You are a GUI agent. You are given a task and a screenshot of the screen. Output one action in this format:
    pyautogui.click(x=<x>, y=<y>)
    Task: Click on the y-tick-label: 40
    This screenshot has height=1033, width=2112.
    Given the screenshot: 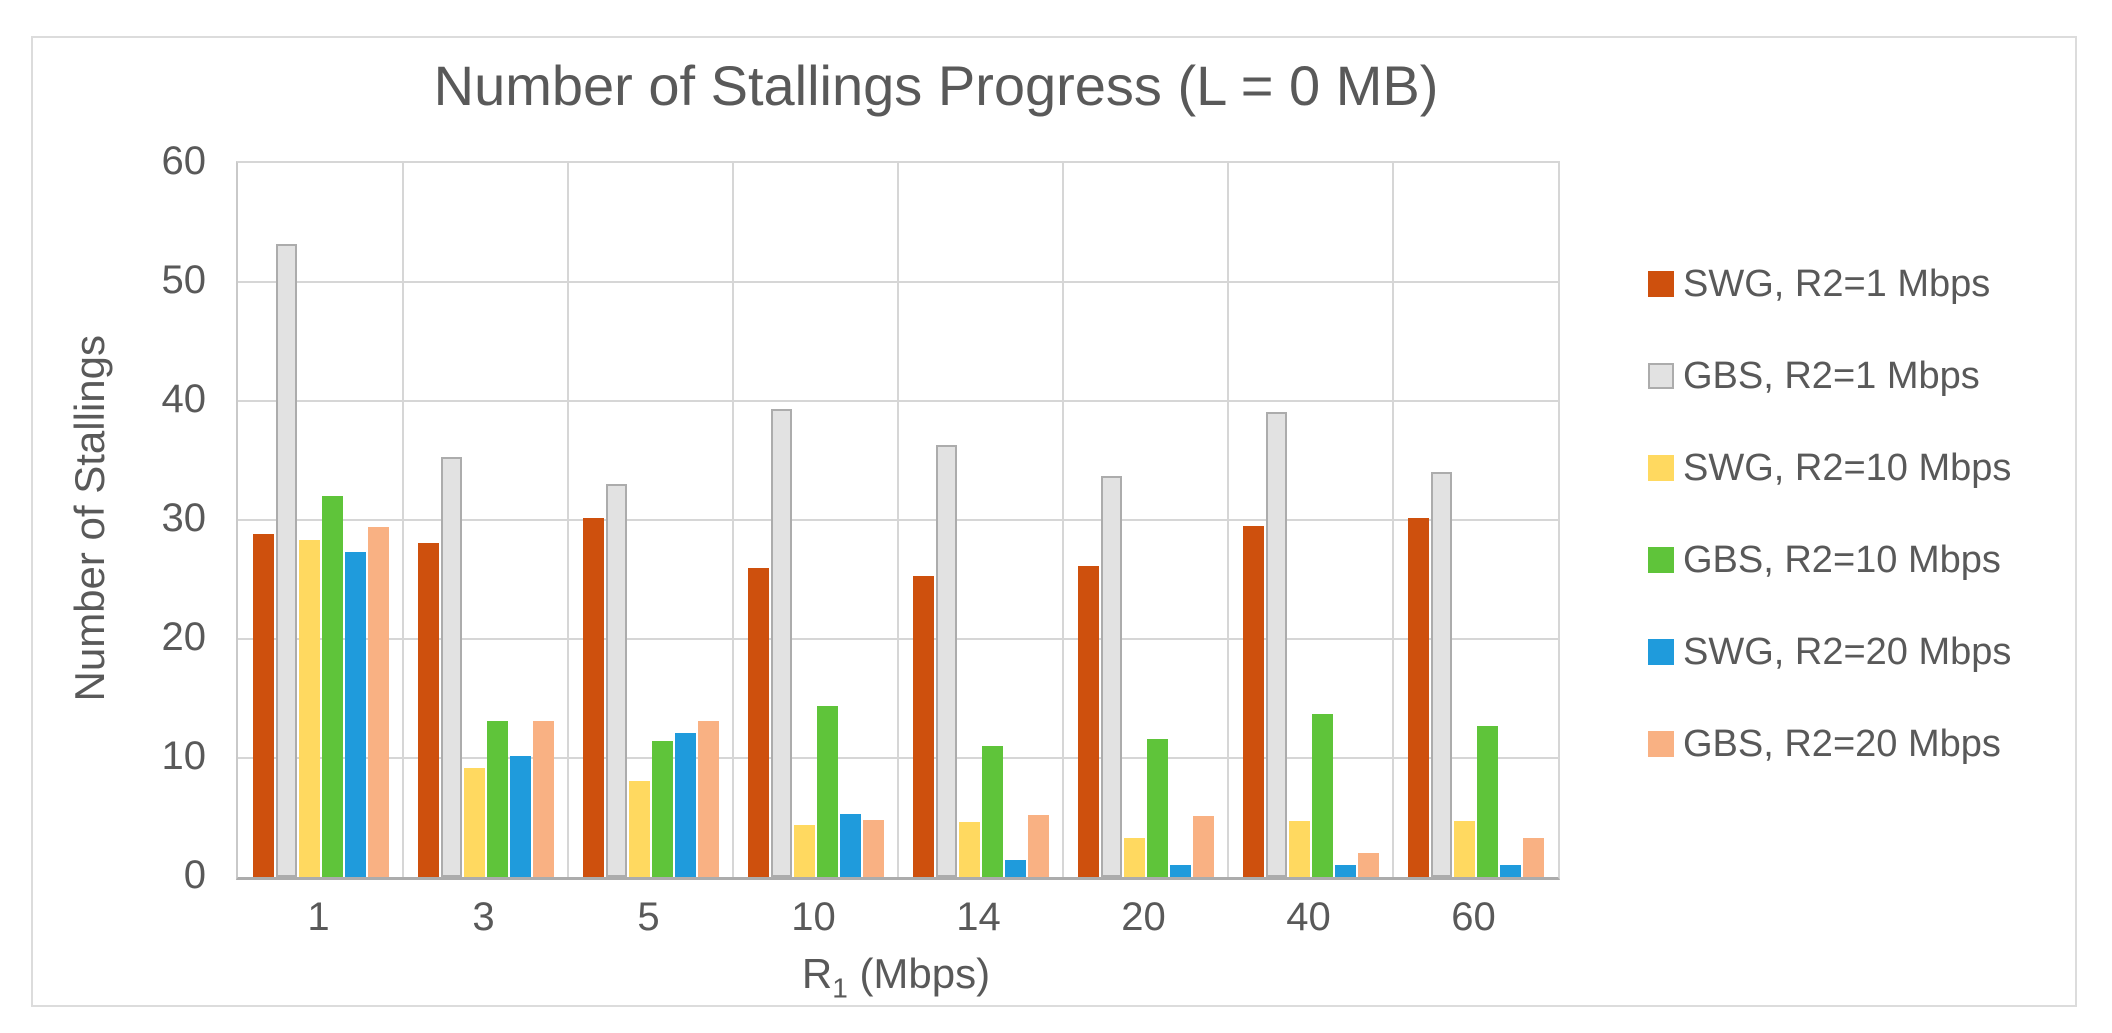 What is the action you would take?
    pyautogui.click(x=184, y=399)
    